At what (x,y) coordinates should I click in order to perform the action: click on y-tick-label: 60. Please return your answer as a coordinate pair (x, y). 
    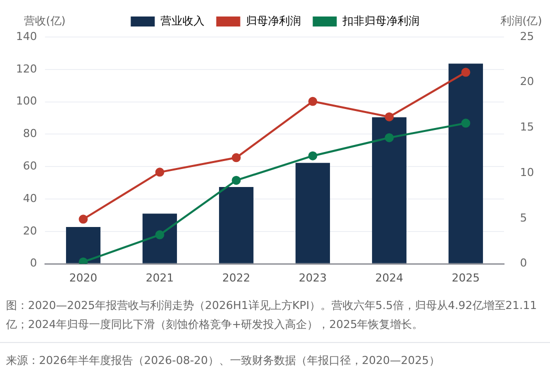
    Looking at the image, I should click on (29, 165).